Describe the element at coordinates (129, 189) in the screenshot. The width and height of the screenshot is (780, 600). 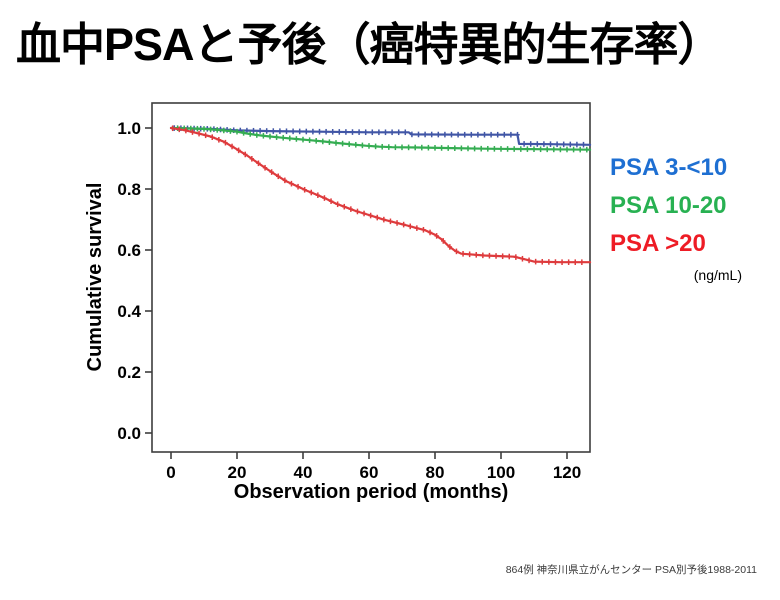
I see `y-tick-label: 0.8` at that location.